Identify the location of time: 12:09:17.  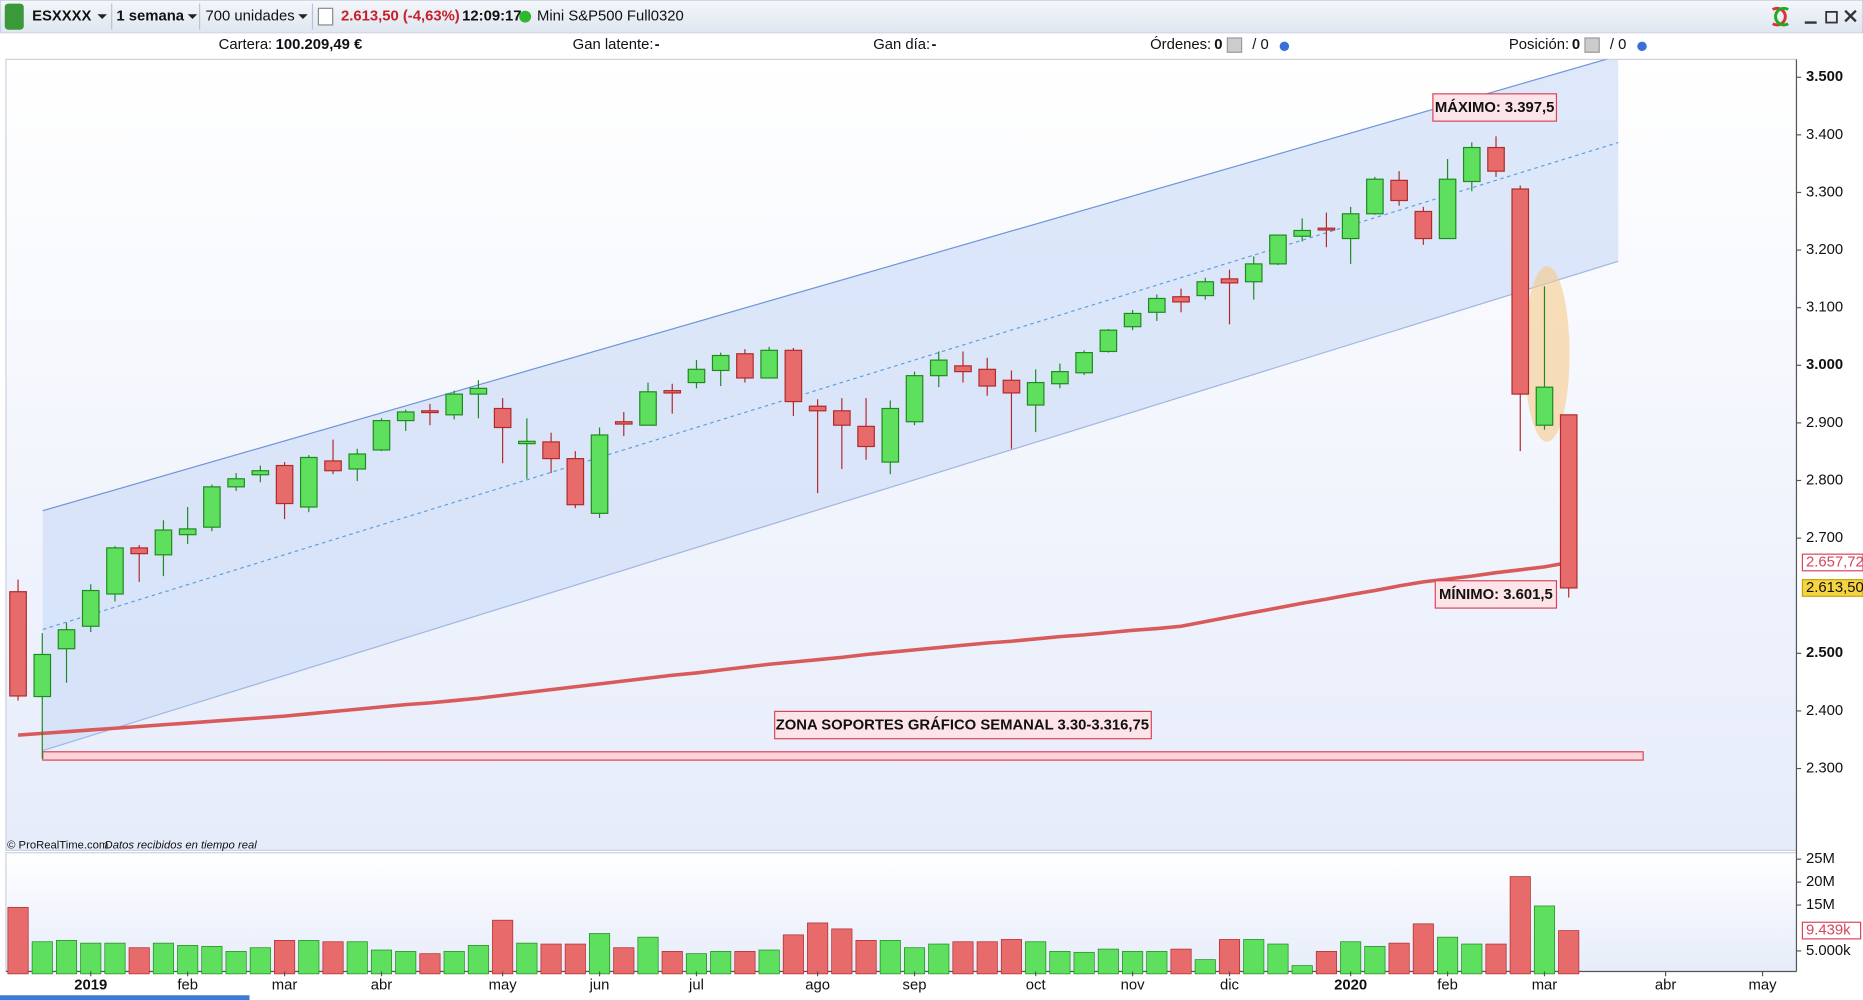
(491, 17).